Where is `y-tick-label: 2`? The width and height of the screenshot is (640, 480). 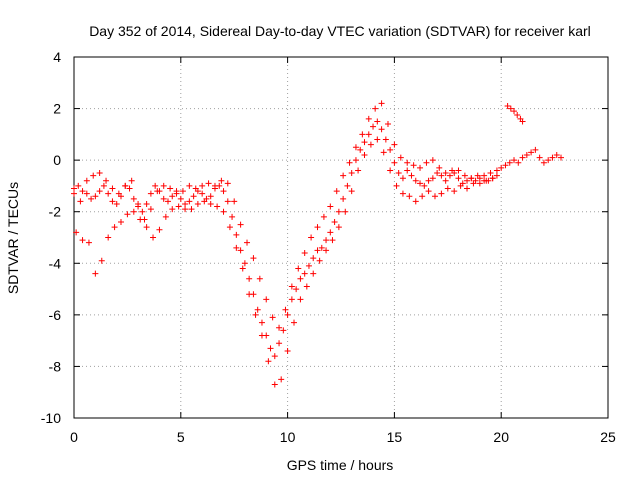 y-tick-label: 2 is located at coordinates (57, 109).